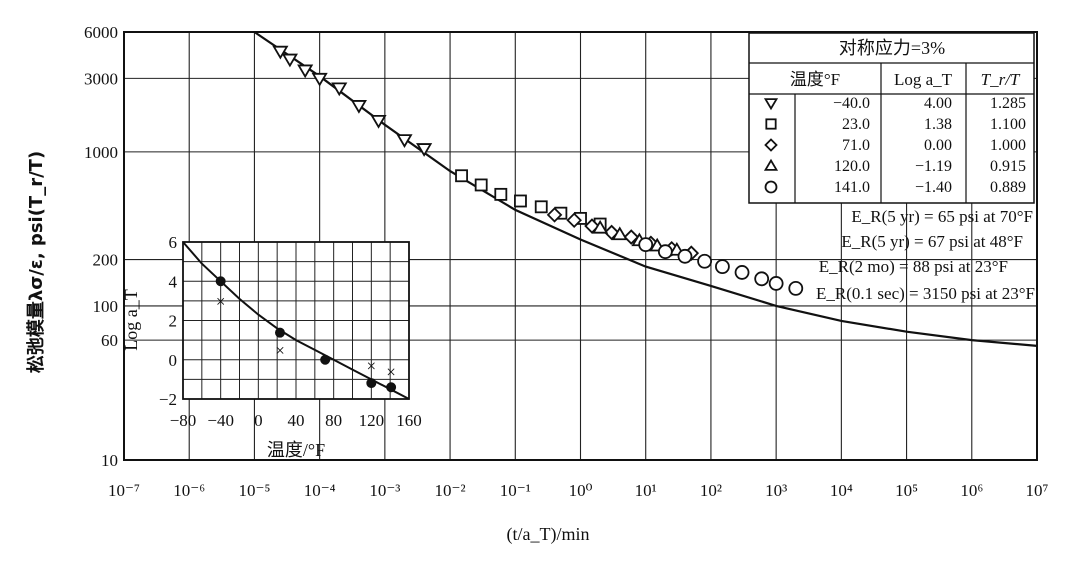 This screenshot has width=1087, height=567. What do you see at coordinates (925, 293) in the screenshot?
I see `annotation-text: E_R(0.1 sec) = 3150 psi at 23°F` at bounding box center [925, 293].